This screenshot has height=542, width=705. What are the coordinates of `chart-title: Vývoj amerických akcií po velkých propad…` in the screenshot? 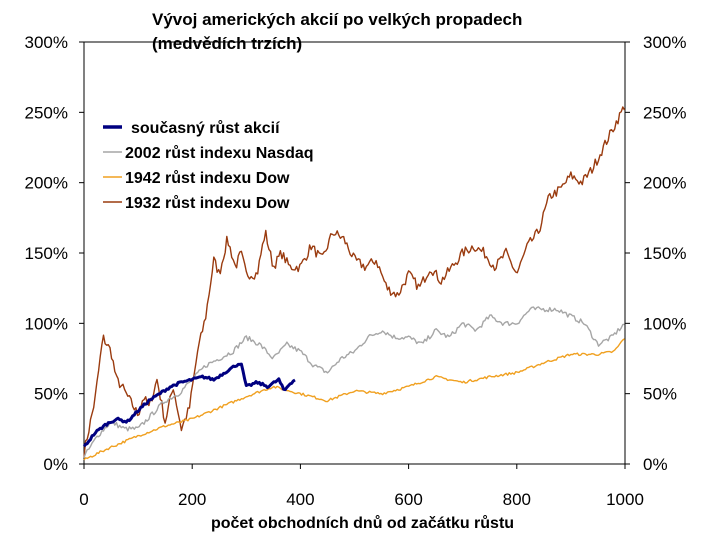 It's located at (392, 32).